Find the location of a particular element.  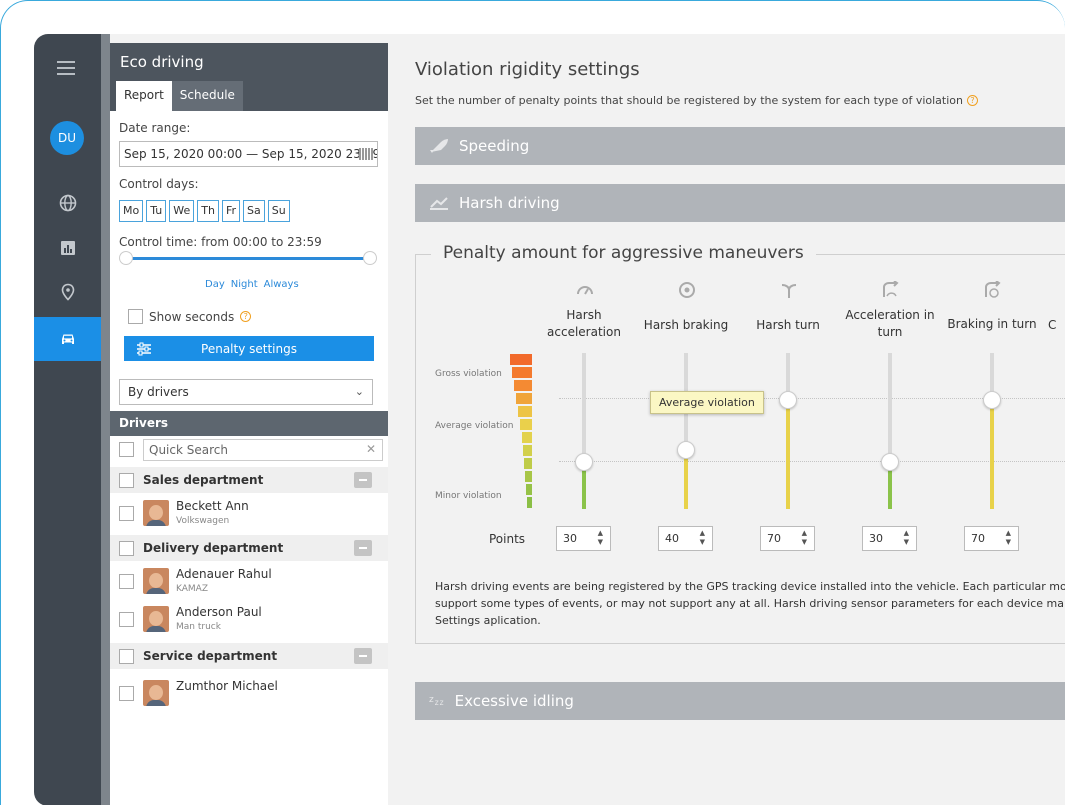

preset-day: Day is located at coordinates (215, 284).